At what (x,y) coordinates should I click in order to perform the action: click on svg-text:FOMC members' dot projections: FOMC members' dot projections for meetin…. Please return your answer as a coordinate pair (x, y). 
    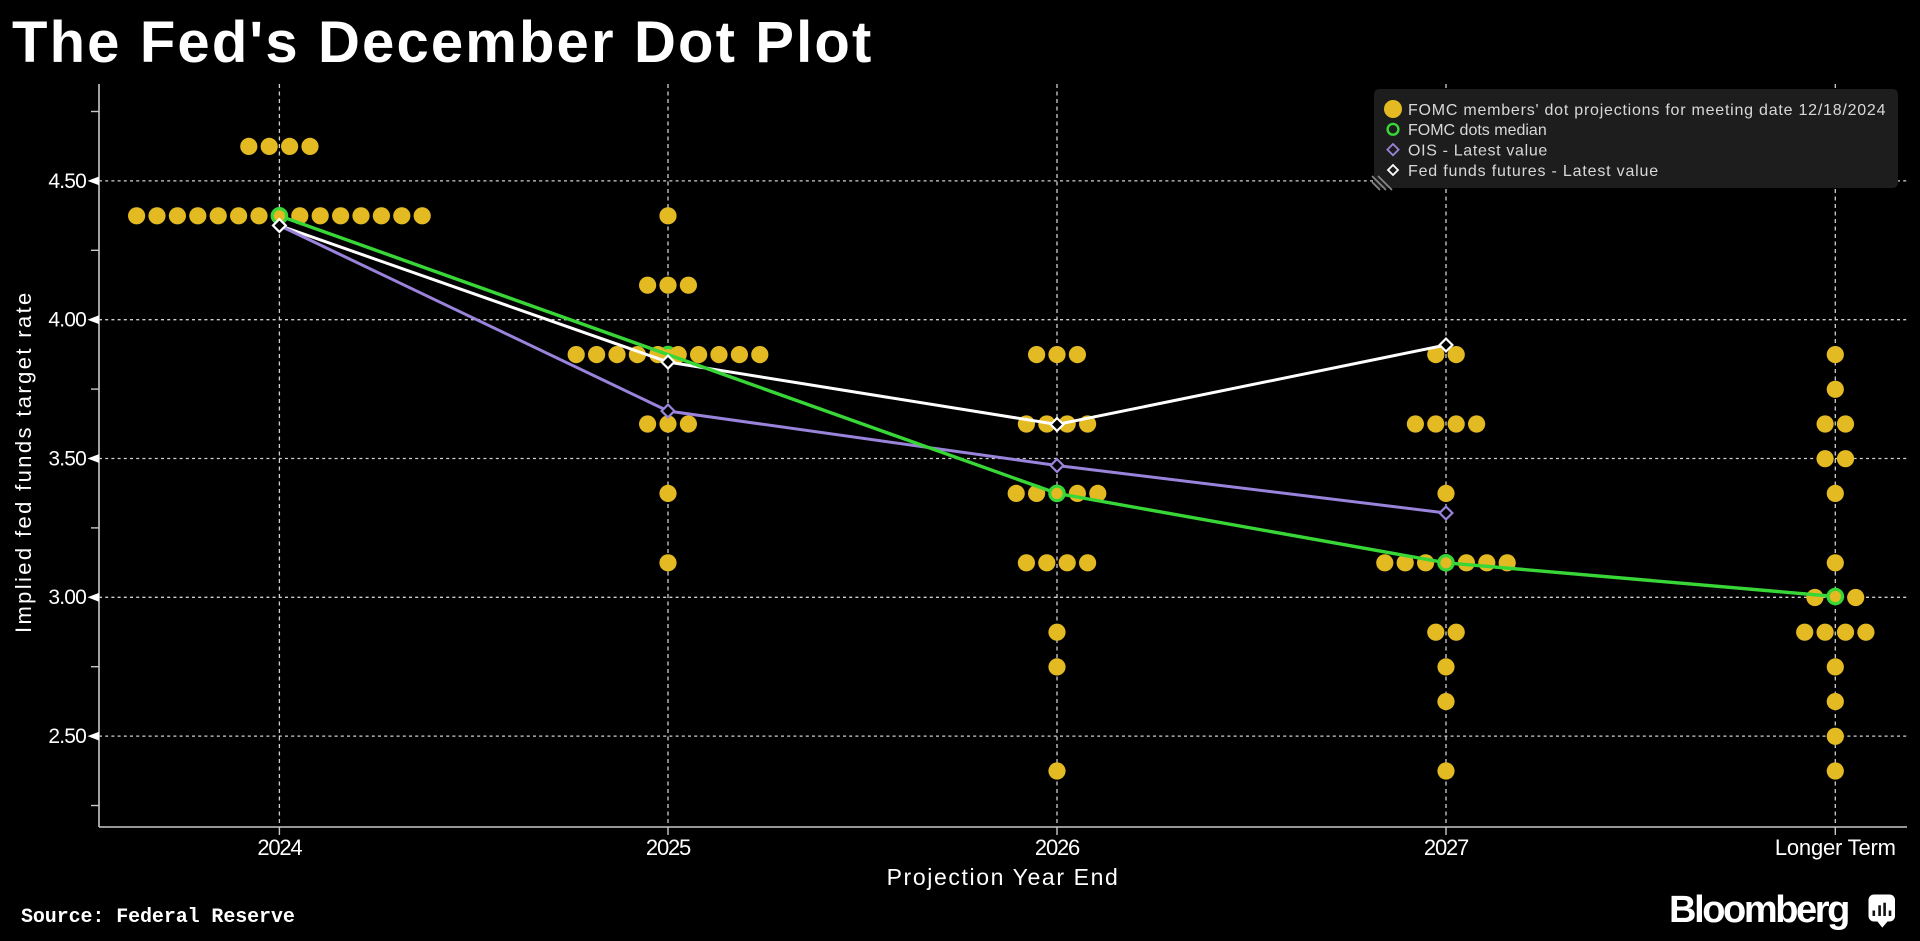
    Looking at the image, I should click on (1647, 110).